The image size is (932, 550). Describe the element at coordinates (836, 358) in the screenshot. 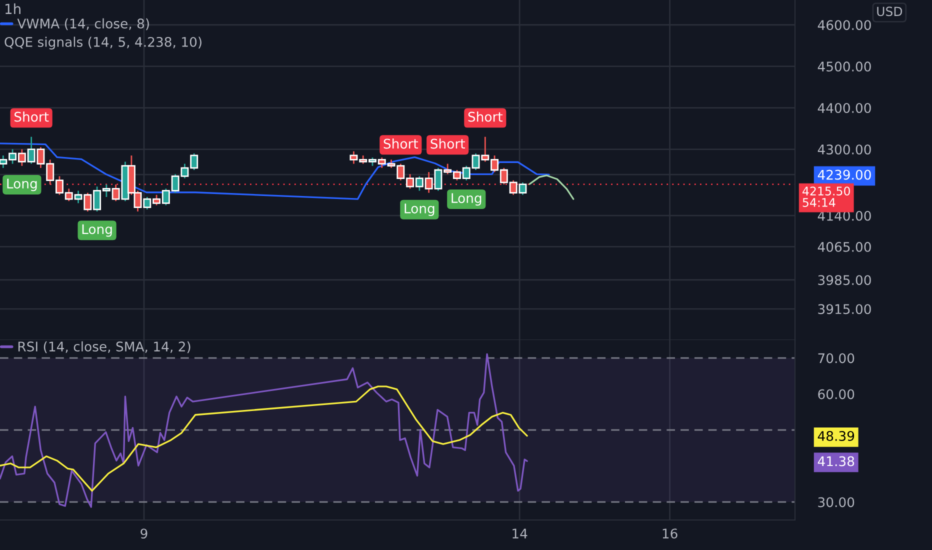

I see `y-tick-label: 70.00` at that location.